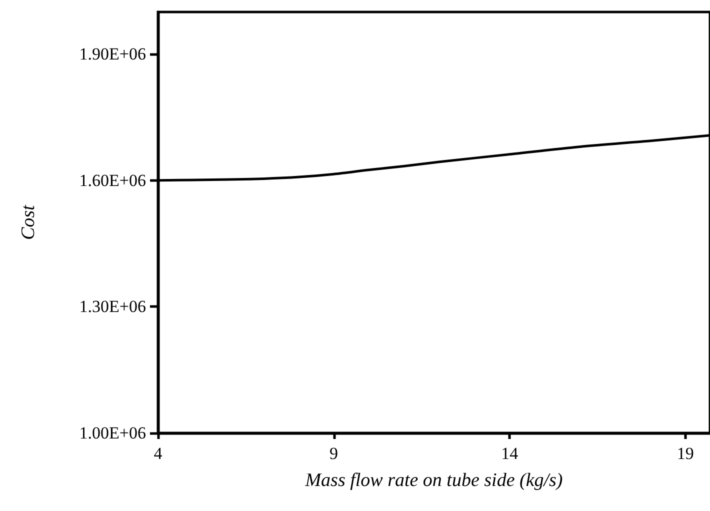 The width and height of the screenshot is (710, 511). I want to click on y-tick-label: 1.00E+06, so click(112, 433).